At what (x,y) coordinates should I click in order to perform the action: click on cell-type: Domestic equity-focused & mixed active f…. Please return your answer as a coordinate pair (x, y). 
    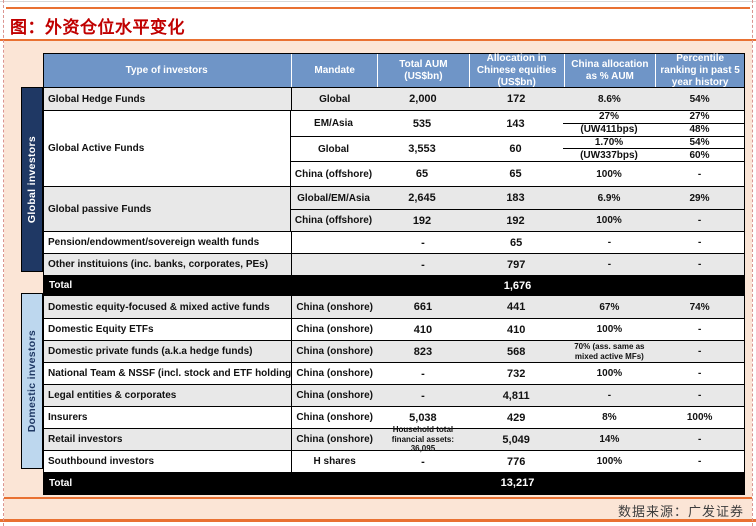
    Looking at the image, I should click on (159, 307).